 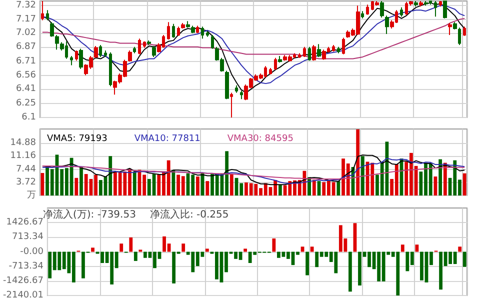 I want to click on y-tick-label: -0.00, so click(x=32, y=251).